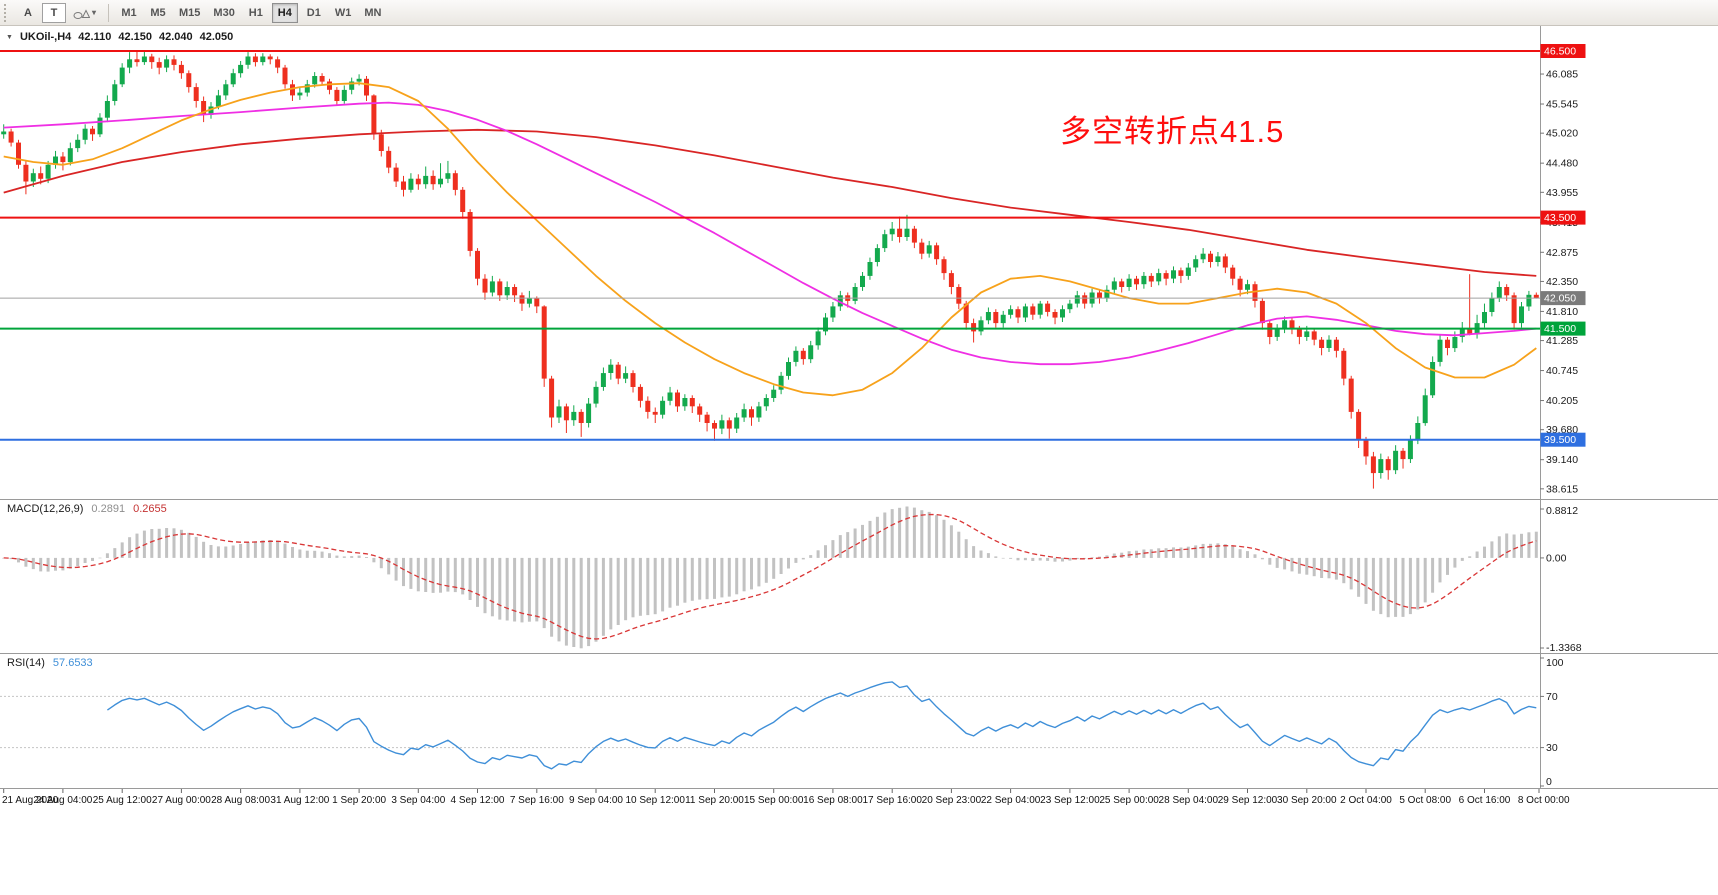  What do you see at coordinates (1011, 800) in the screenshot?
I see `time-tick-label: 22 Sep 04:00` at bounding box center [1011, 800].